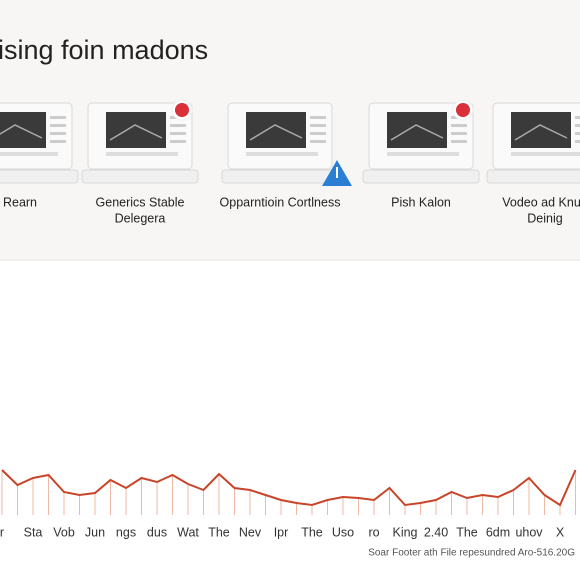 The width and height of the screenshot is (580, 576). What do you see at coordinates (373, 532) in the screenshot?
I see `x-tick-label: ro` at bounding box center [373, 532].